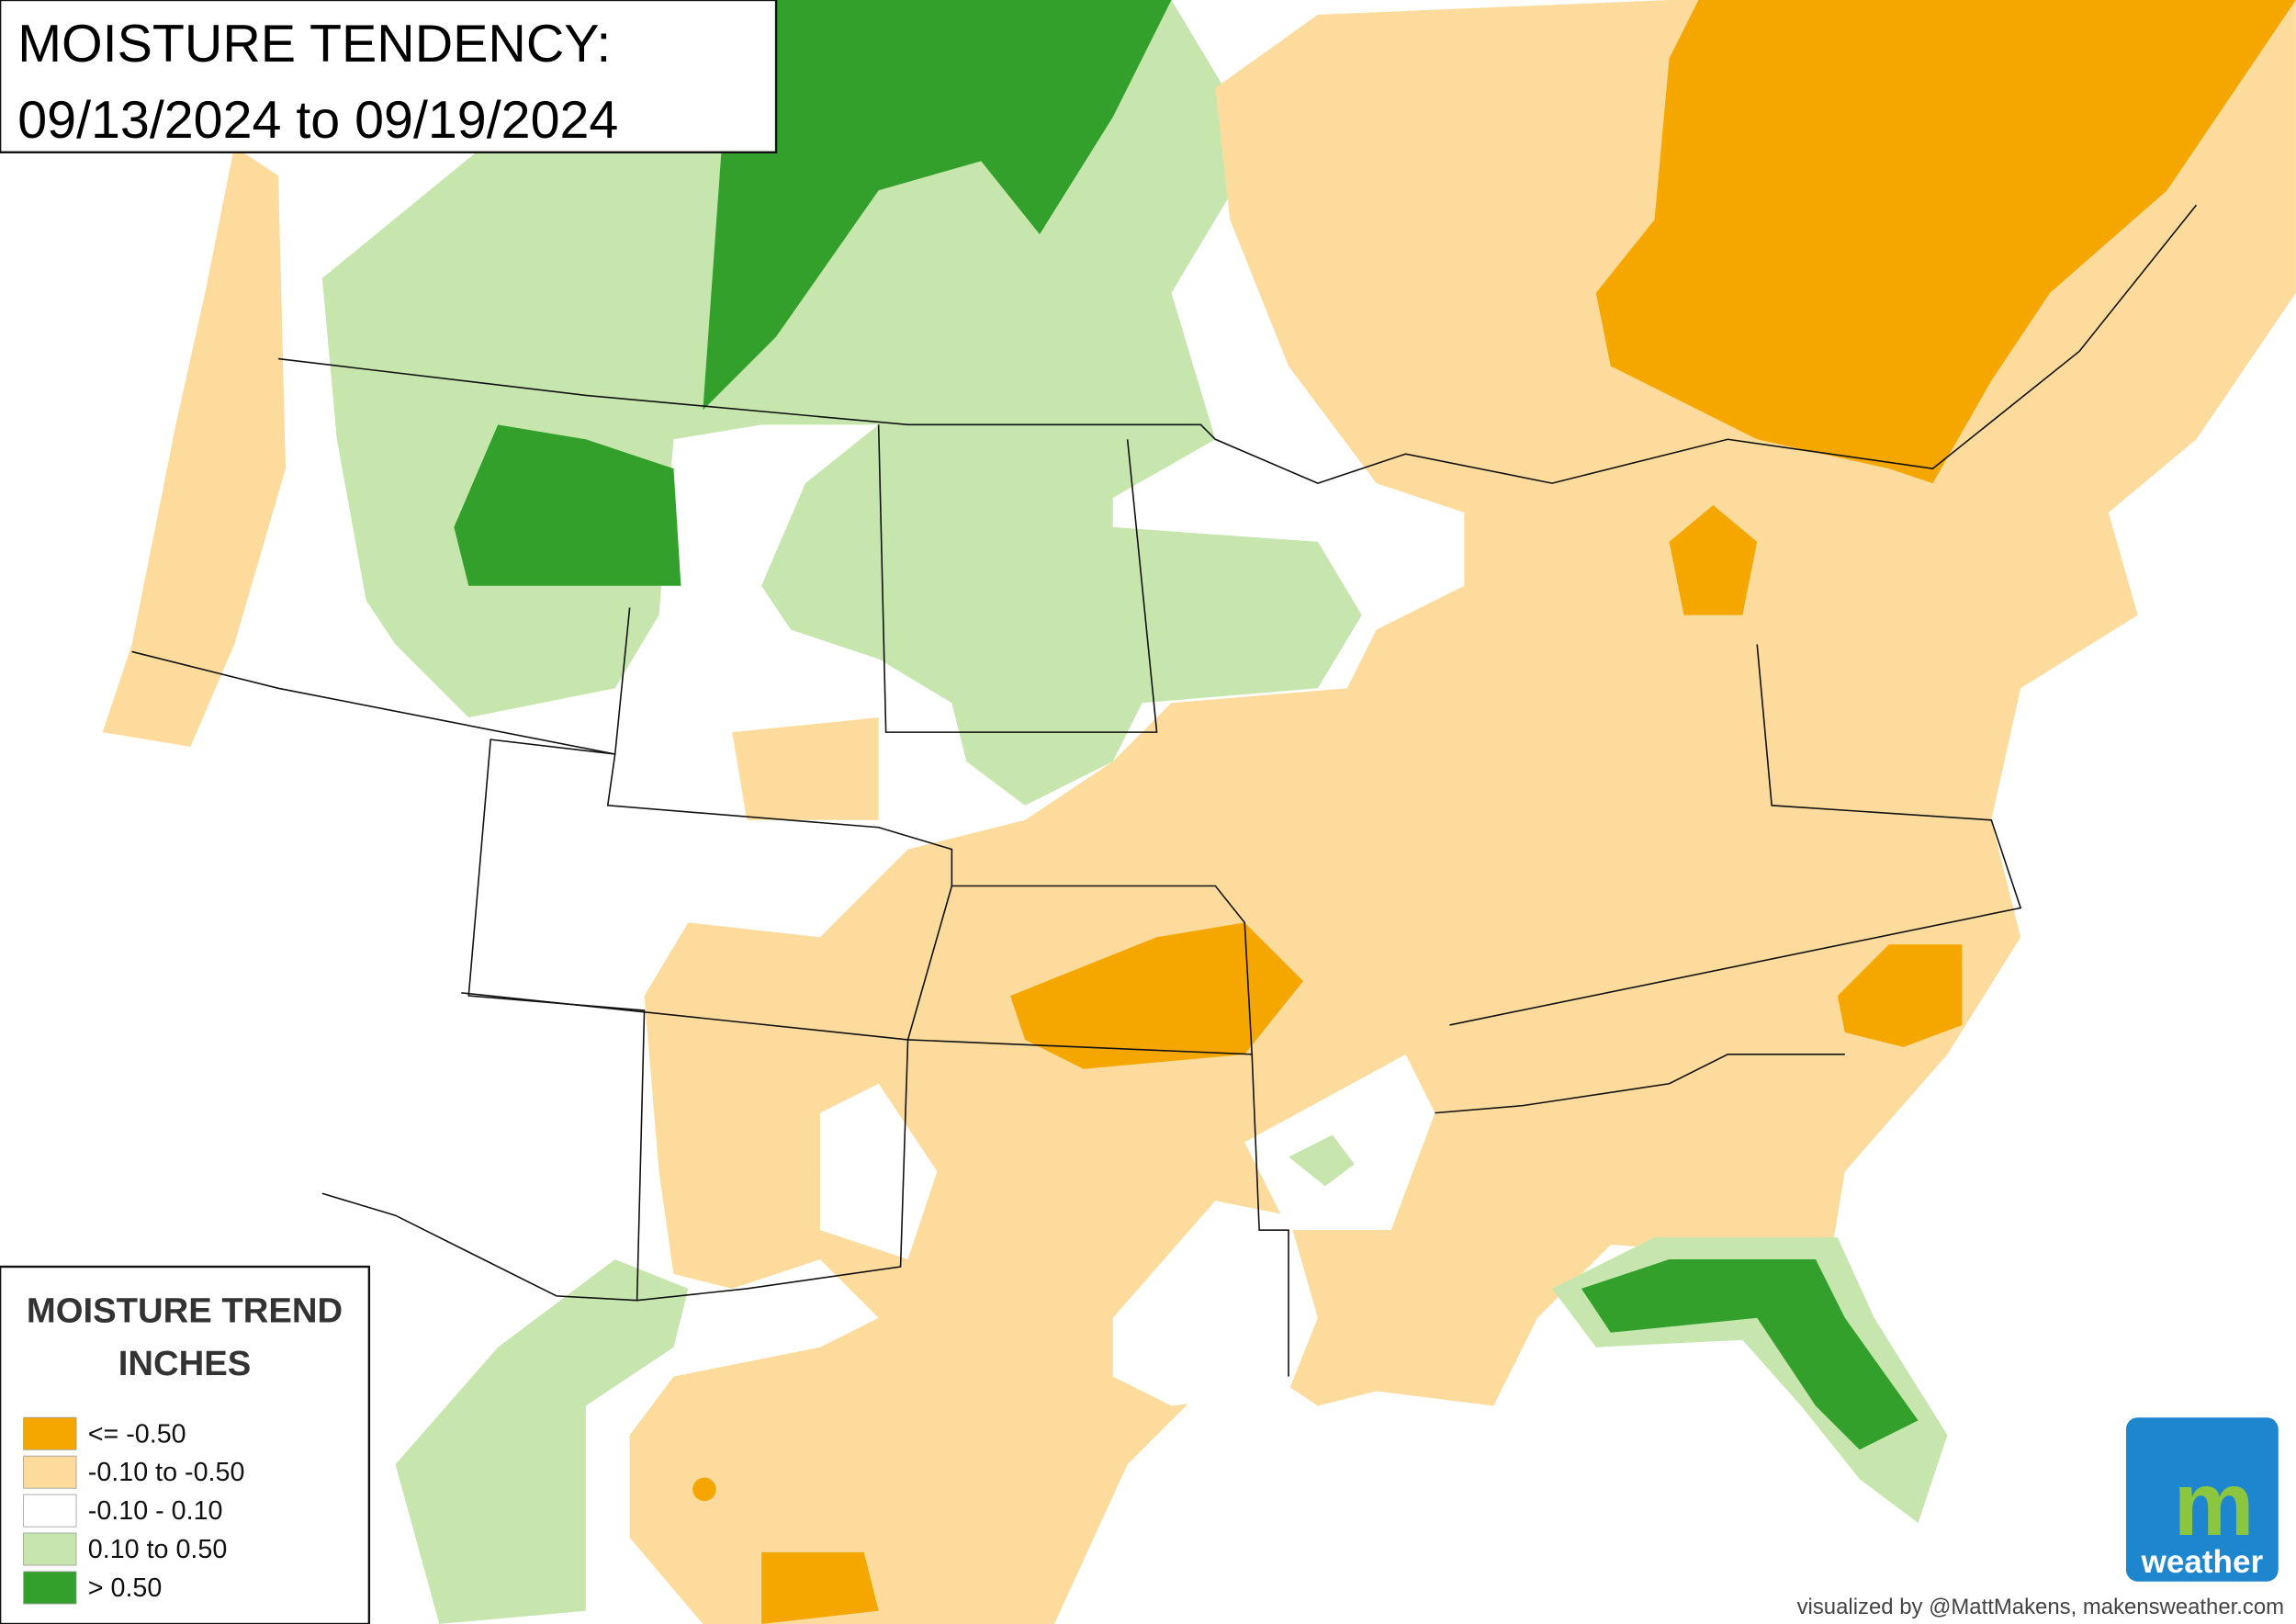 The width and height of the screenshot is (2296, 1624). I want to click on logo-text: weather, so click(2202, 1562).